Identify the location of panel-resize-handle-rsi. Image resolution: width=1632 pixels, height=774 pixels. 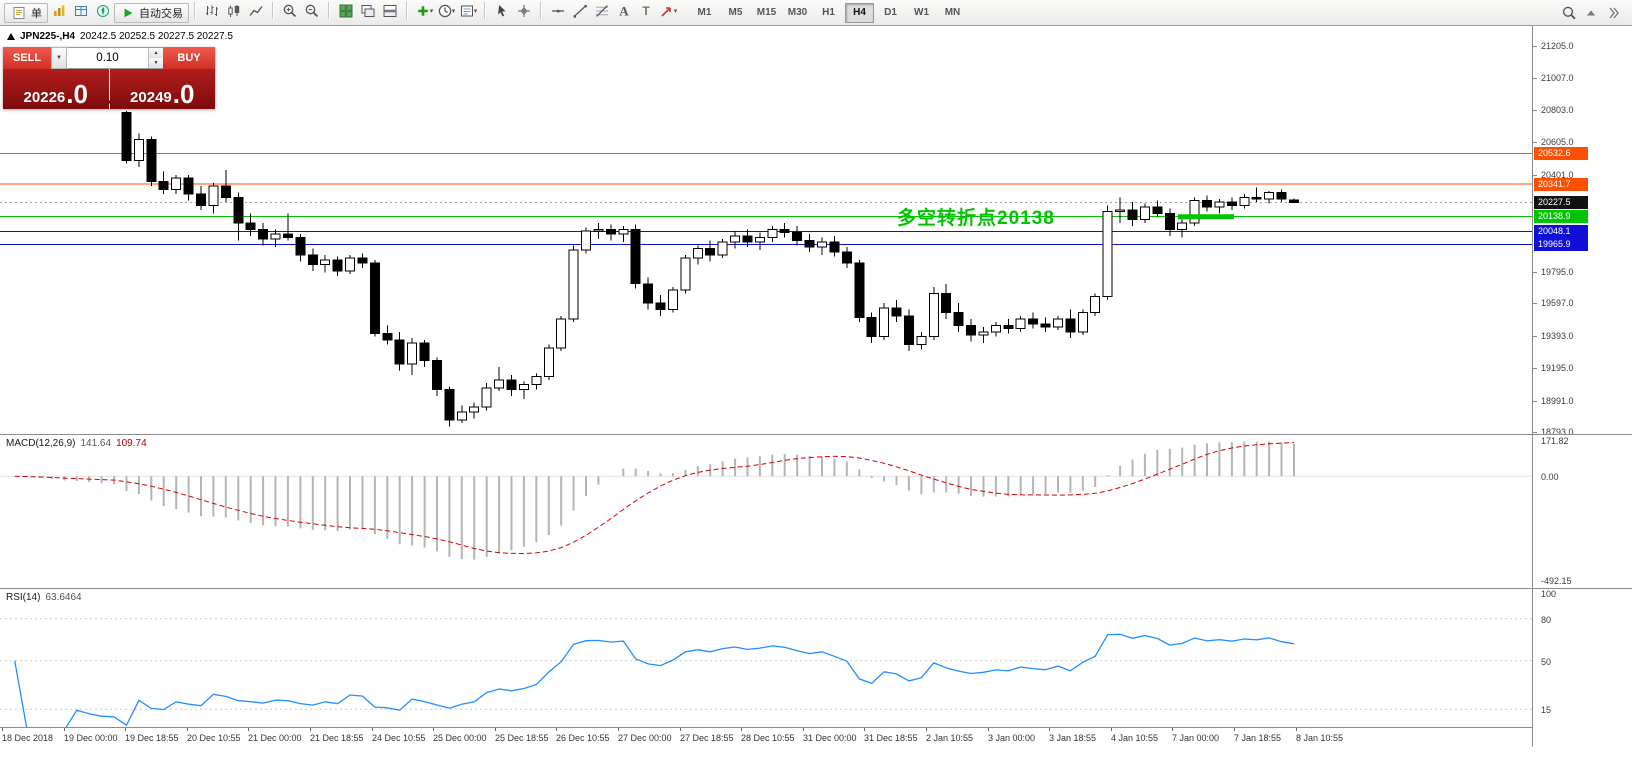
(816, 588).